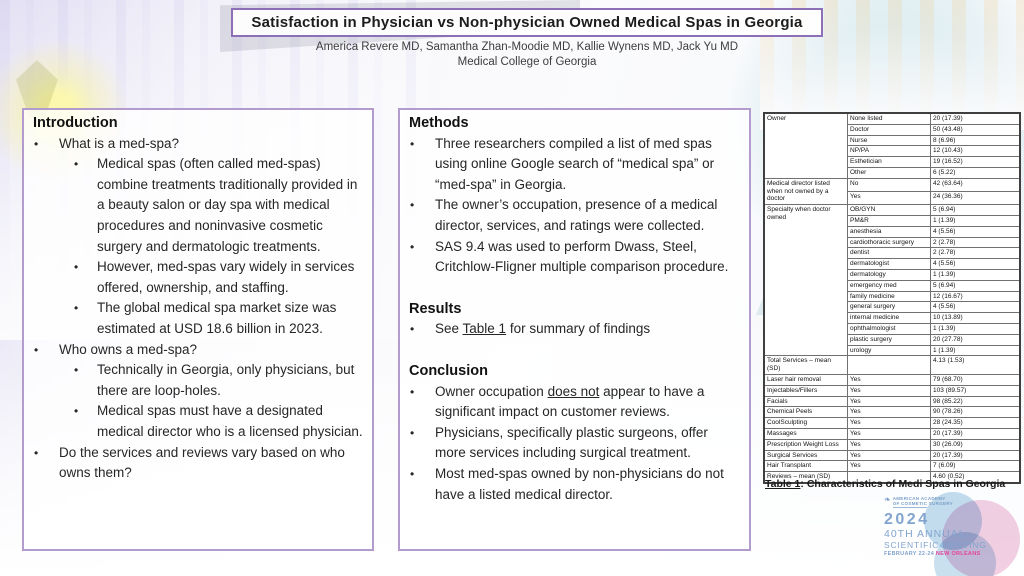 The width and height of the screenshot is (1024, 576). I want to click on table-row: Esthetician 19 (16.52), so click(892, 162).